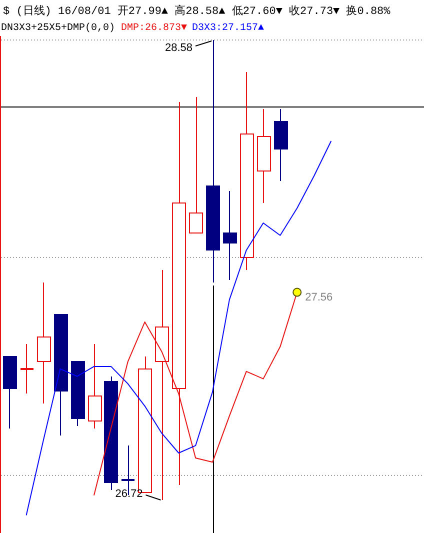 The image size is (424, 533). I want to click on subtitle: DN3X3+25X5+DMP(0,0), so click(58, 28).